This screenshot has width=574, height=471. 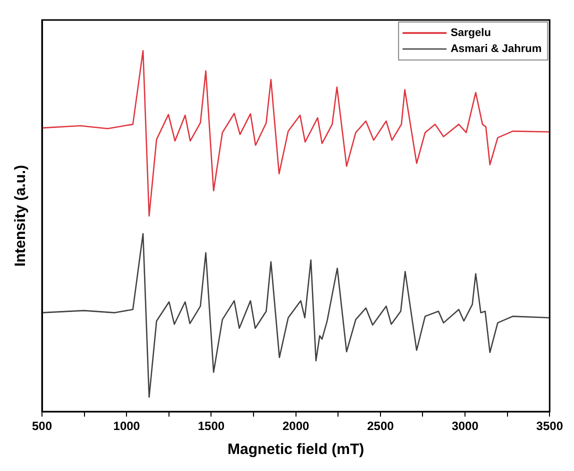 I want to click on x-tick-label: 1500, so click(x=211, y=426).